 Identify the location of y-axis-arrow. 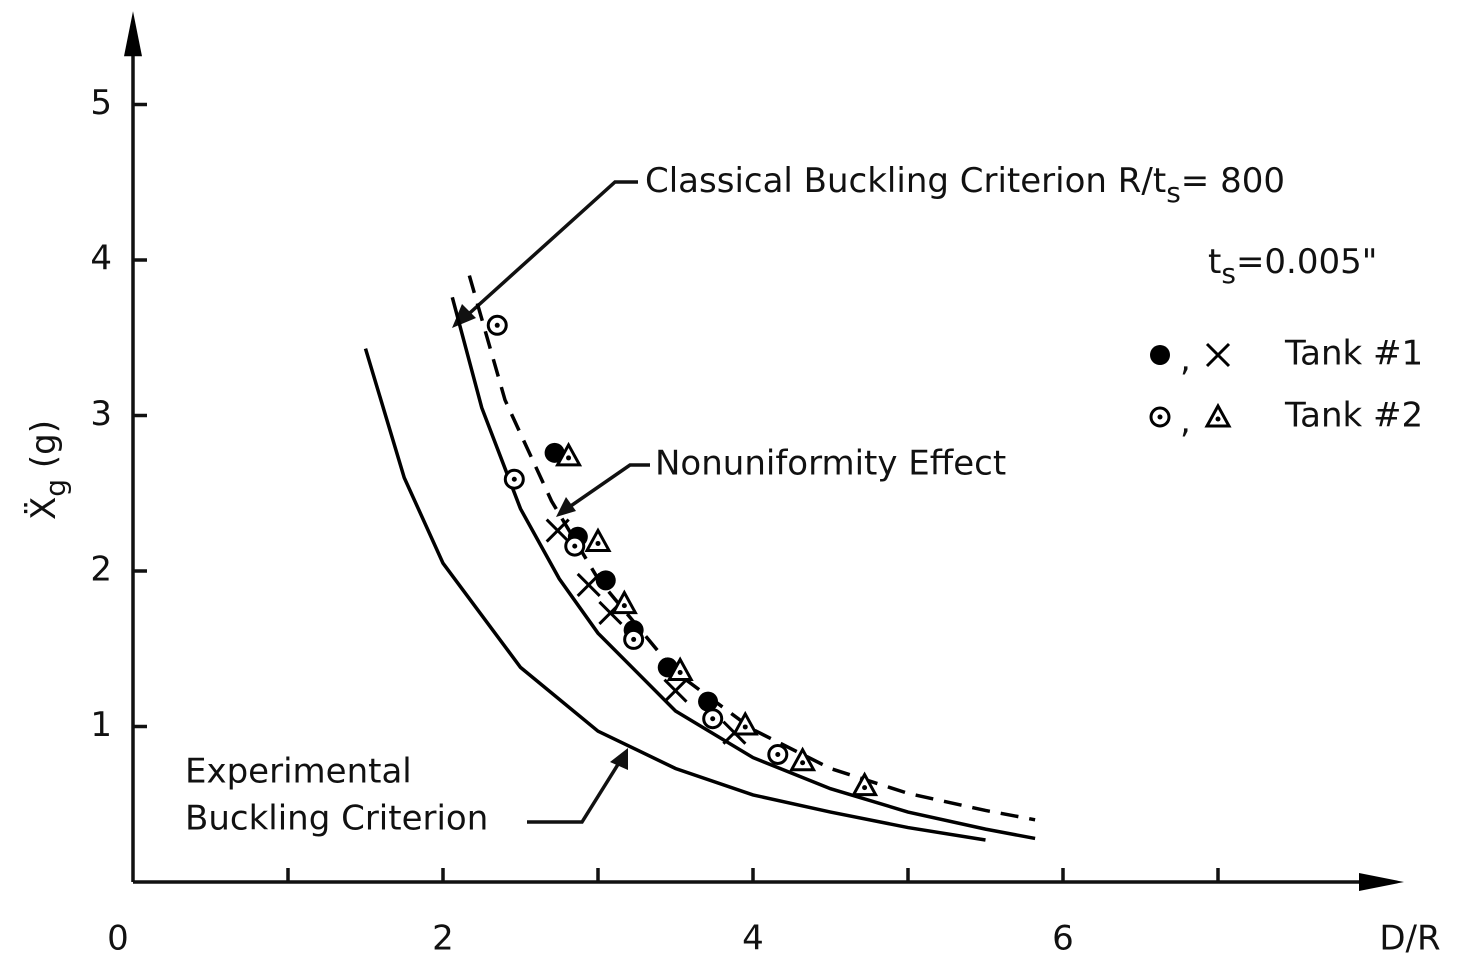
(133, 34).